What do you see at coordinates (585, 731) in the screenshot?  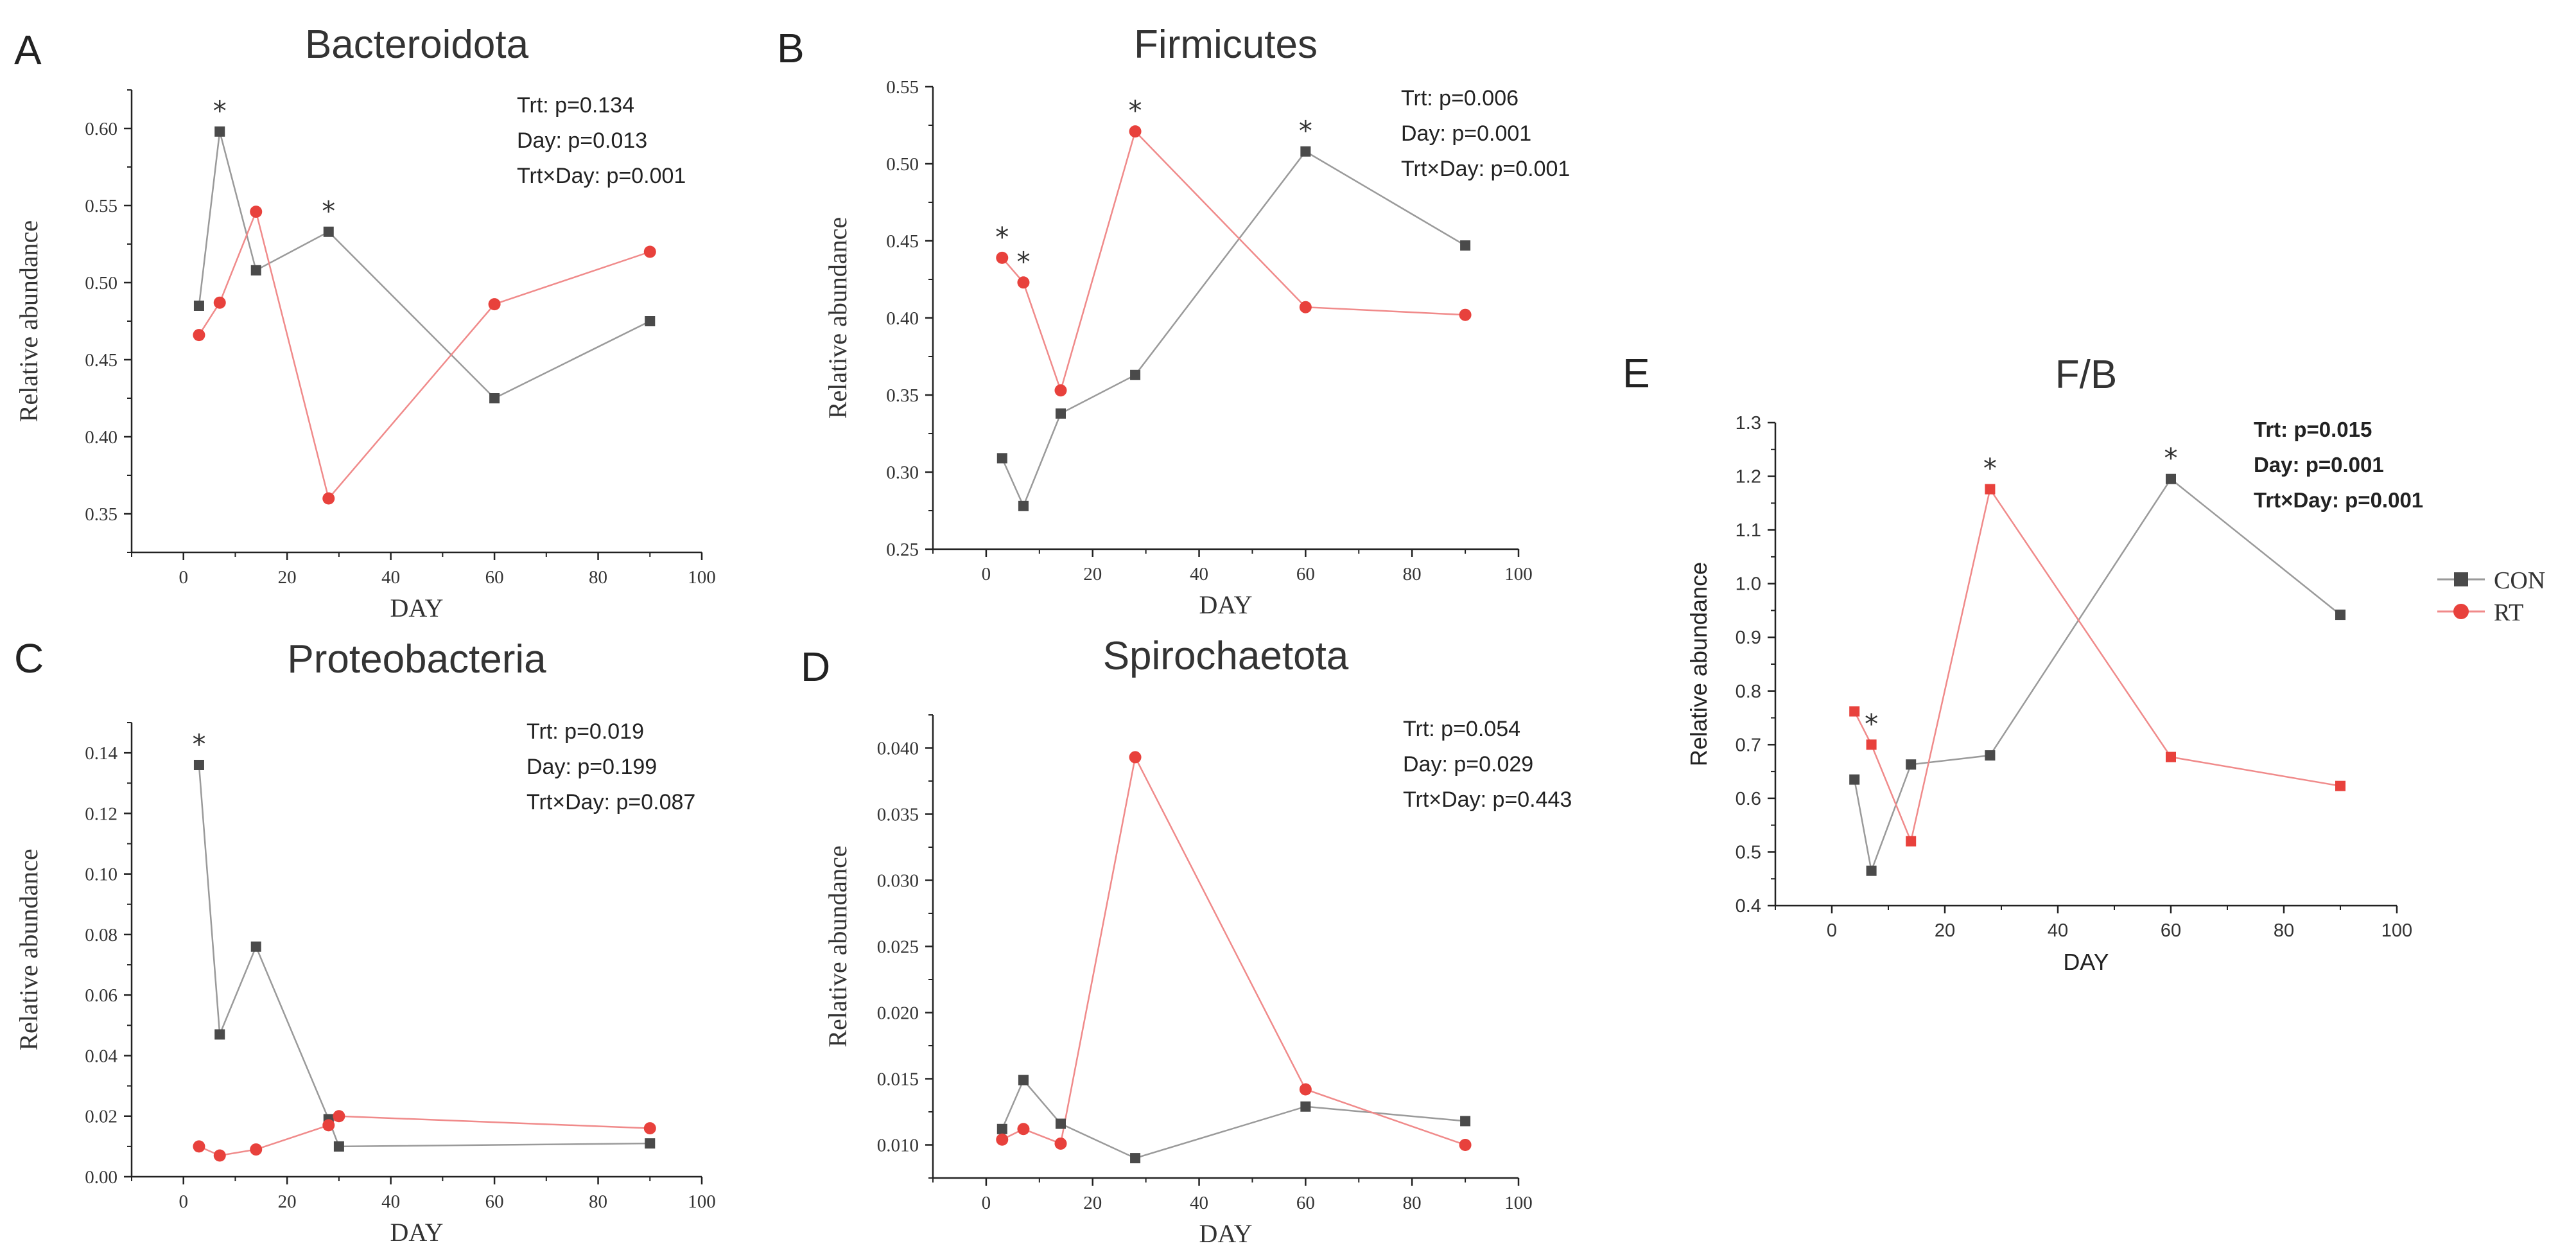 I see `stat-line: Trt: p=0.019` at bounding box center [585, 731].